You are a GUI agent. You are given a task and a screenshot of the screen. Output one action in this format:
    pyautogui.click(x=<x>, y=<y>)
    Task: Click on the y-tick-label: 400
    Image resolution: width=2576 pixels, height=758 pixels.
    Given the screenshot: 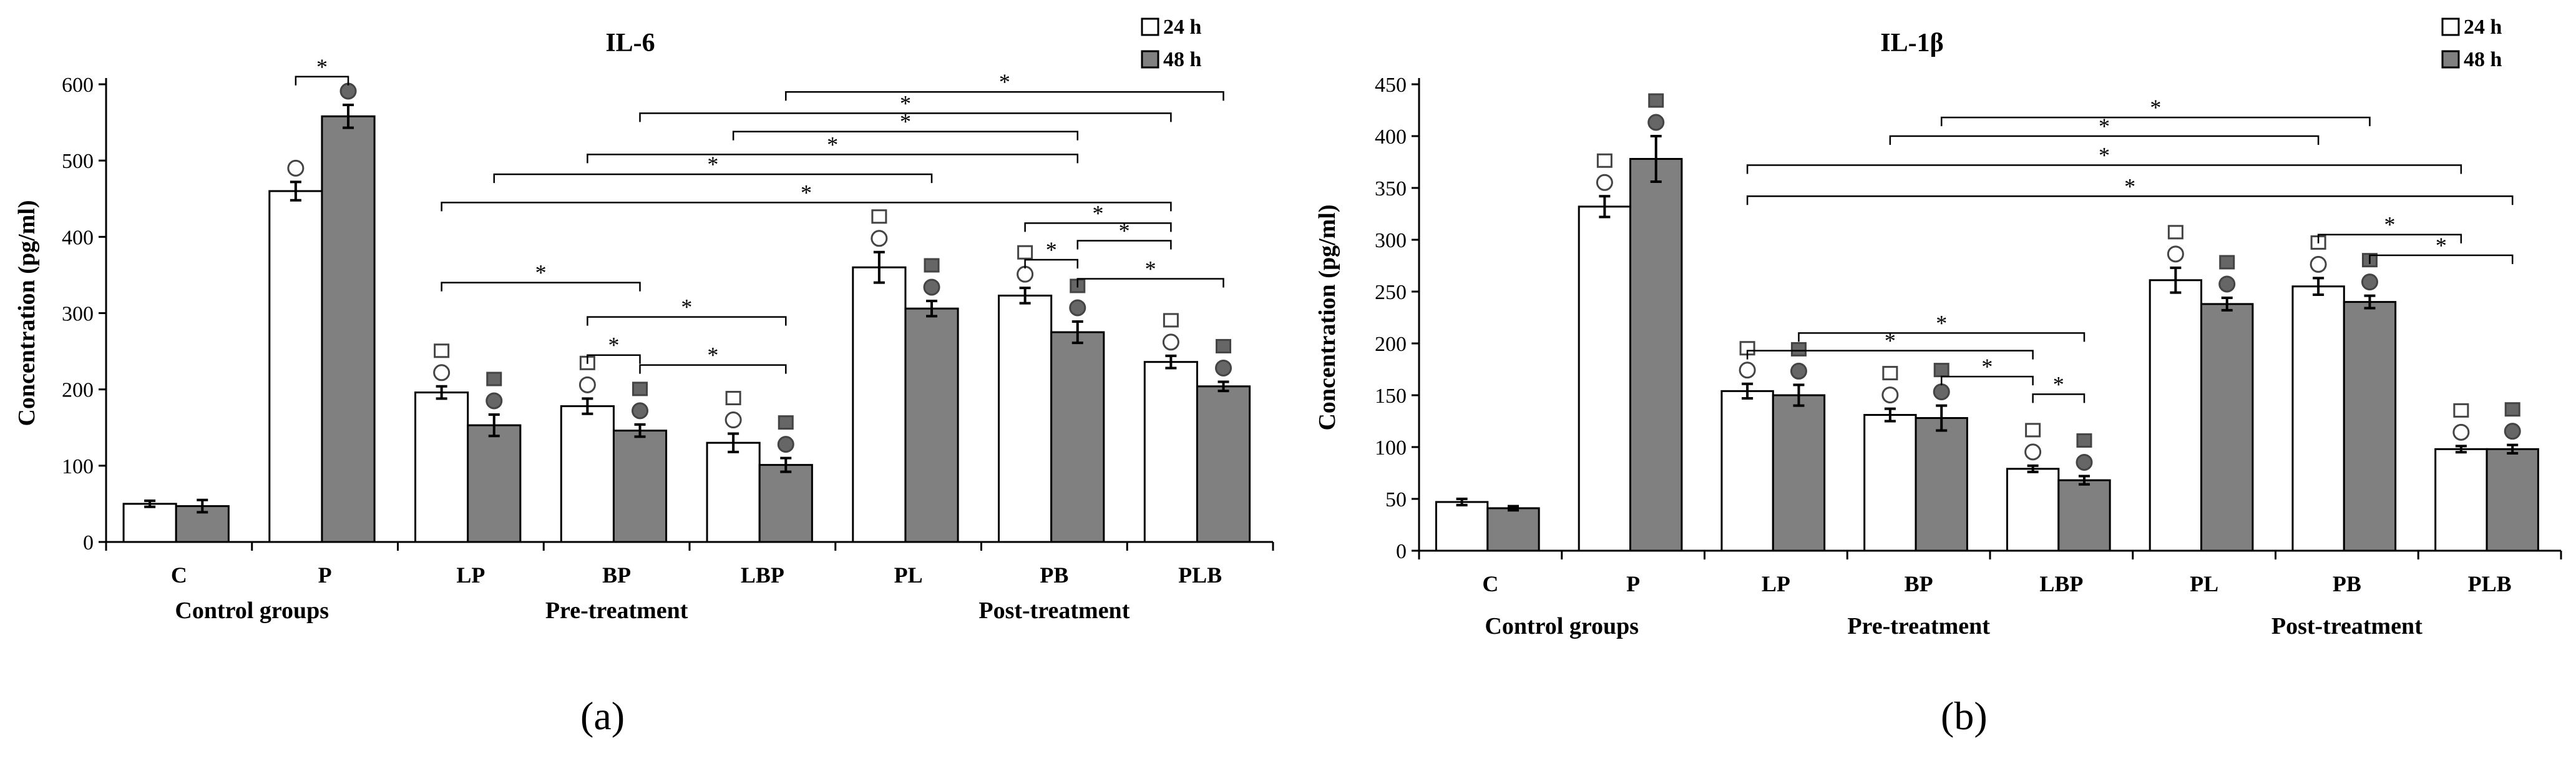 What is the action you would take?
    pyautogui.click(x=1391, y=137)
    